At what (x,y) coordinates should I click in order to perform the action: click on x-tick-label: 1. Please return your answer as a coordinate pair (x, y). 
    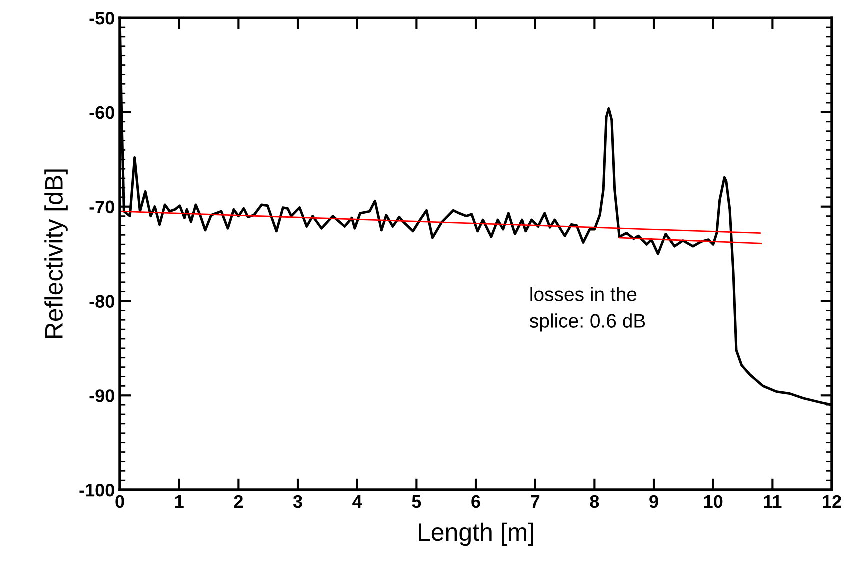
    Looking at the image, I should click on (179, 502).